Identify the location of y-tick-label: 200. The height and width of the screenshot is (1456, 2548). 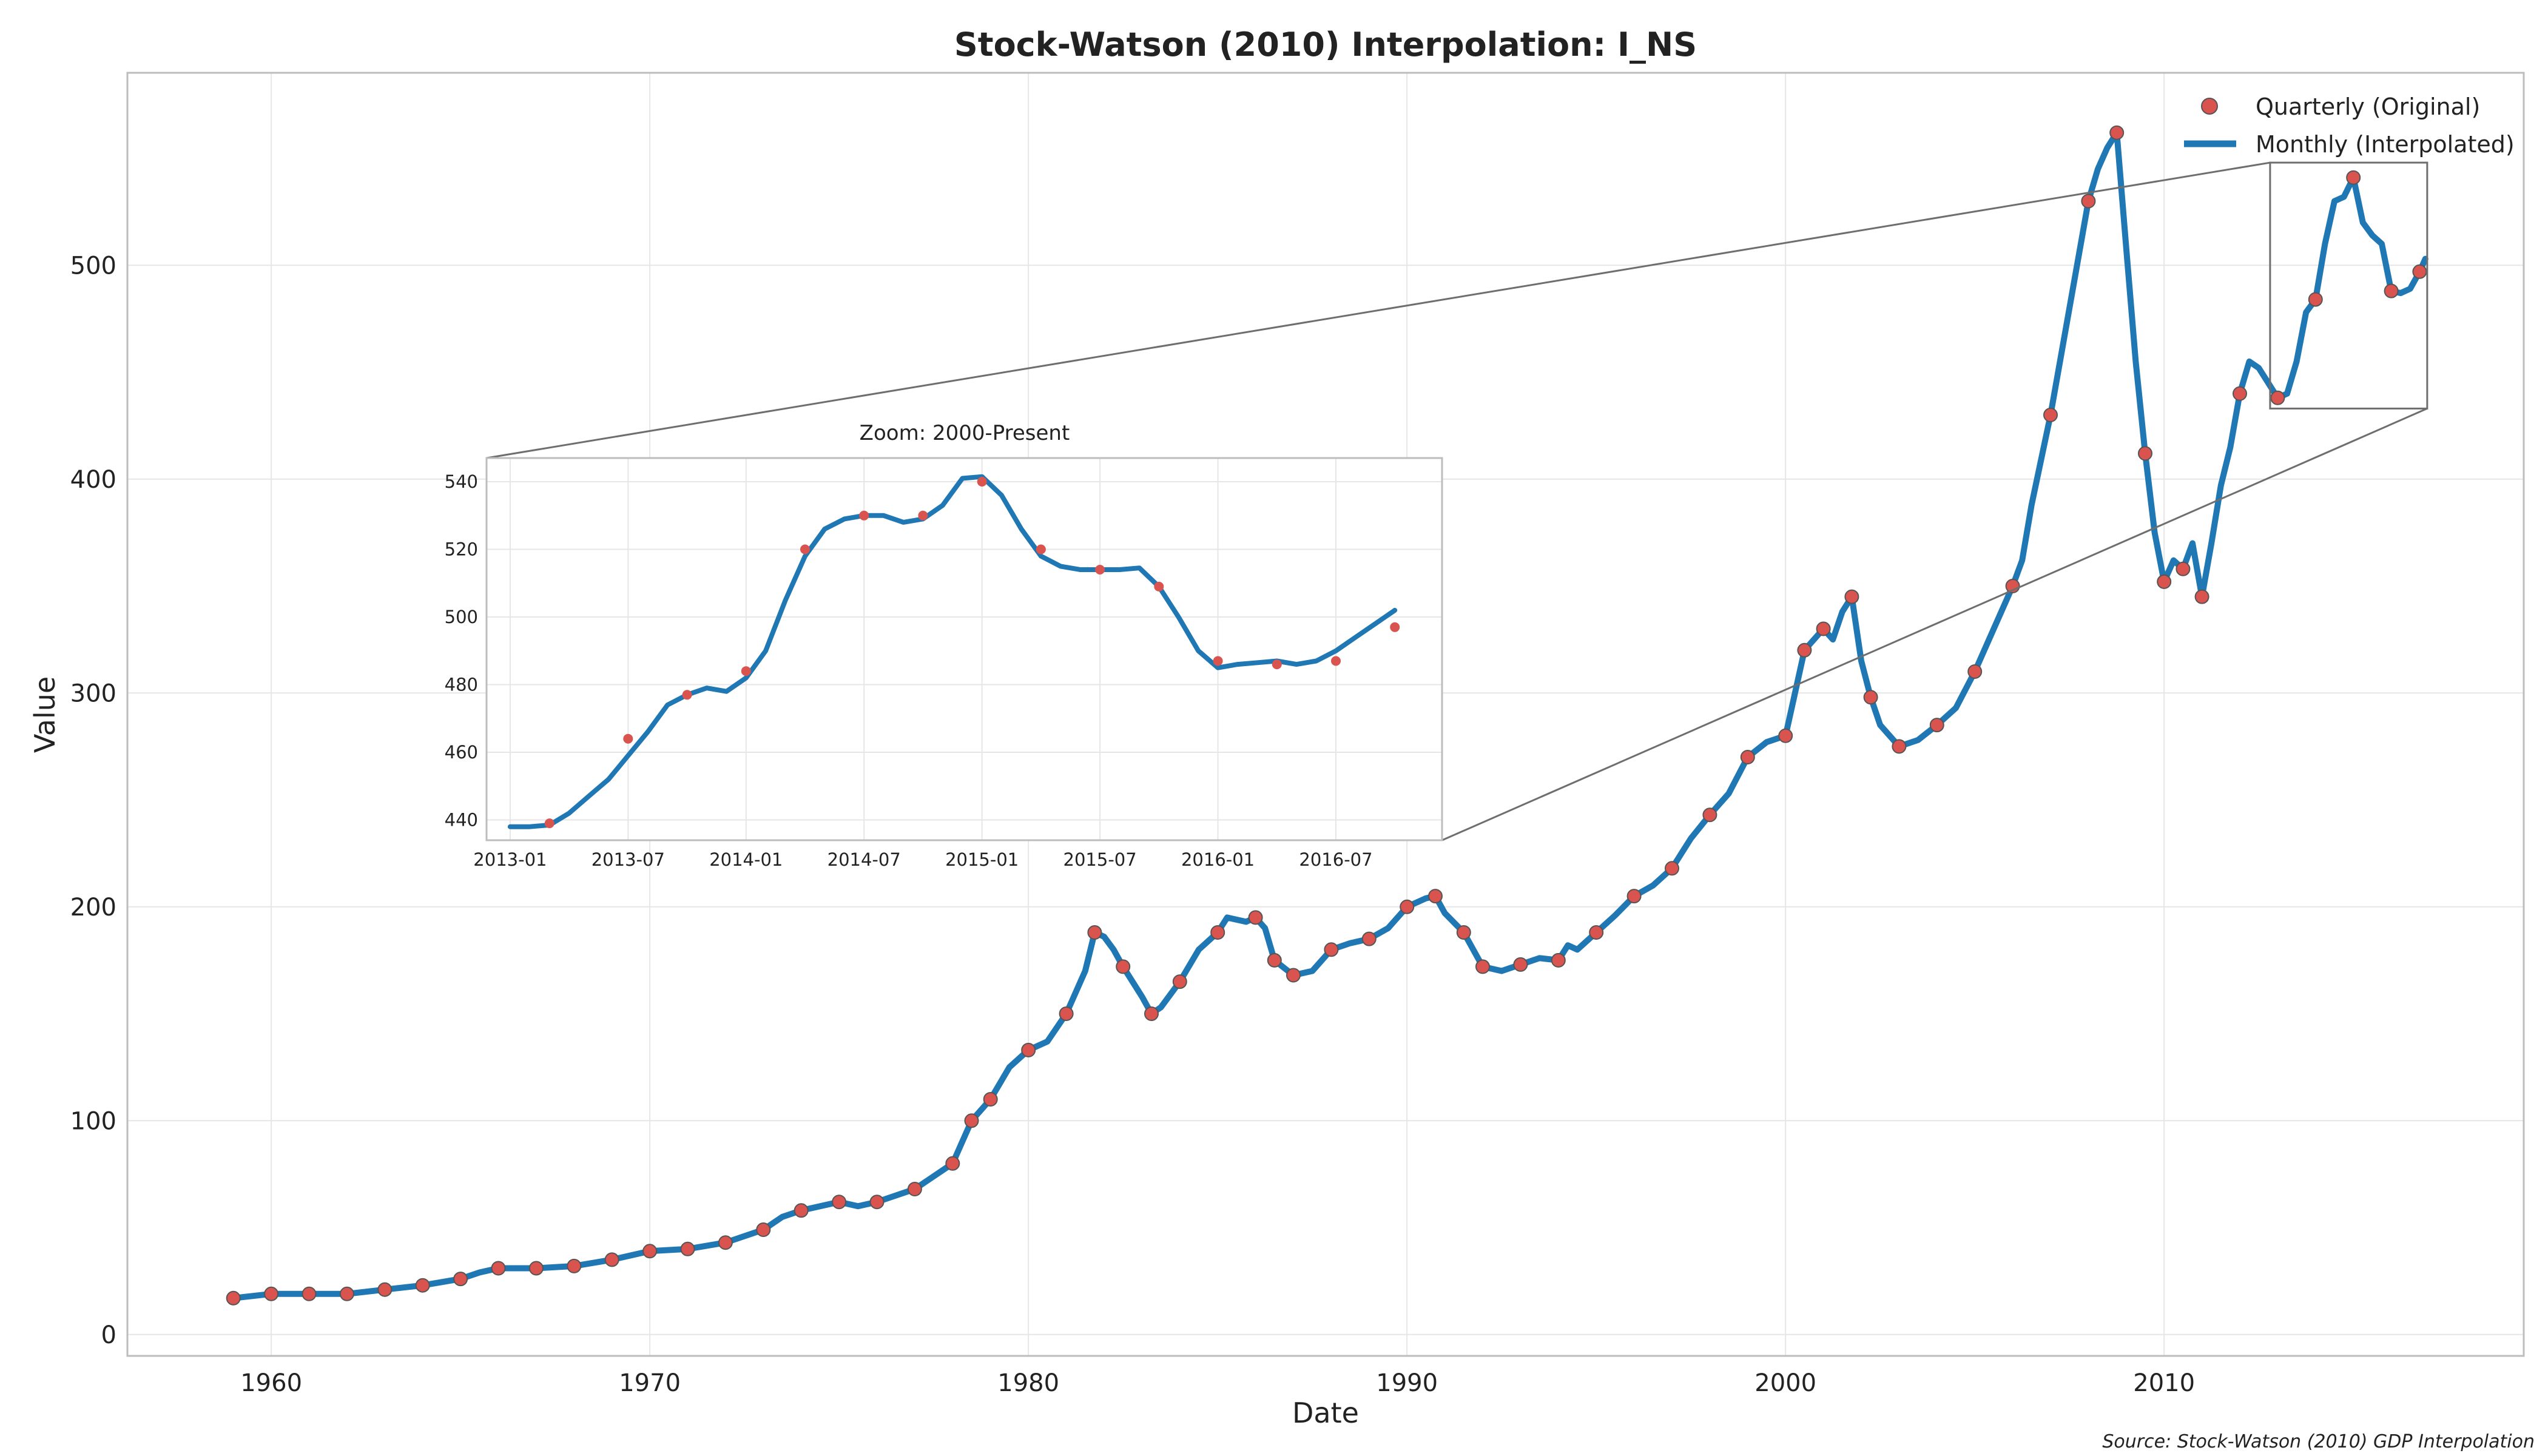
(93, 908).